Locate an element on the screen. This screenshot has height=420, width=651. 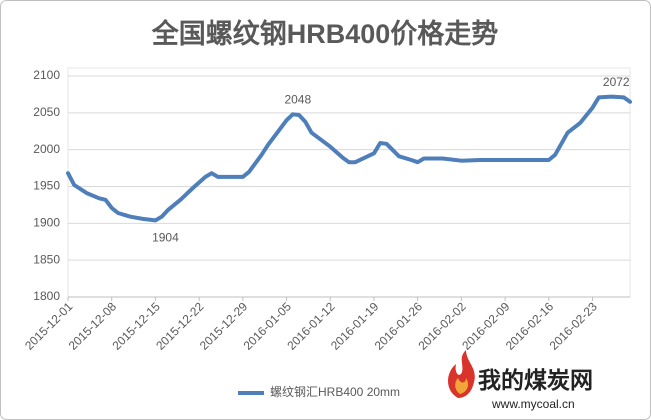
watermark: 我的煤炭网 www.mycoal.cn is located at coordinates (520, 380).